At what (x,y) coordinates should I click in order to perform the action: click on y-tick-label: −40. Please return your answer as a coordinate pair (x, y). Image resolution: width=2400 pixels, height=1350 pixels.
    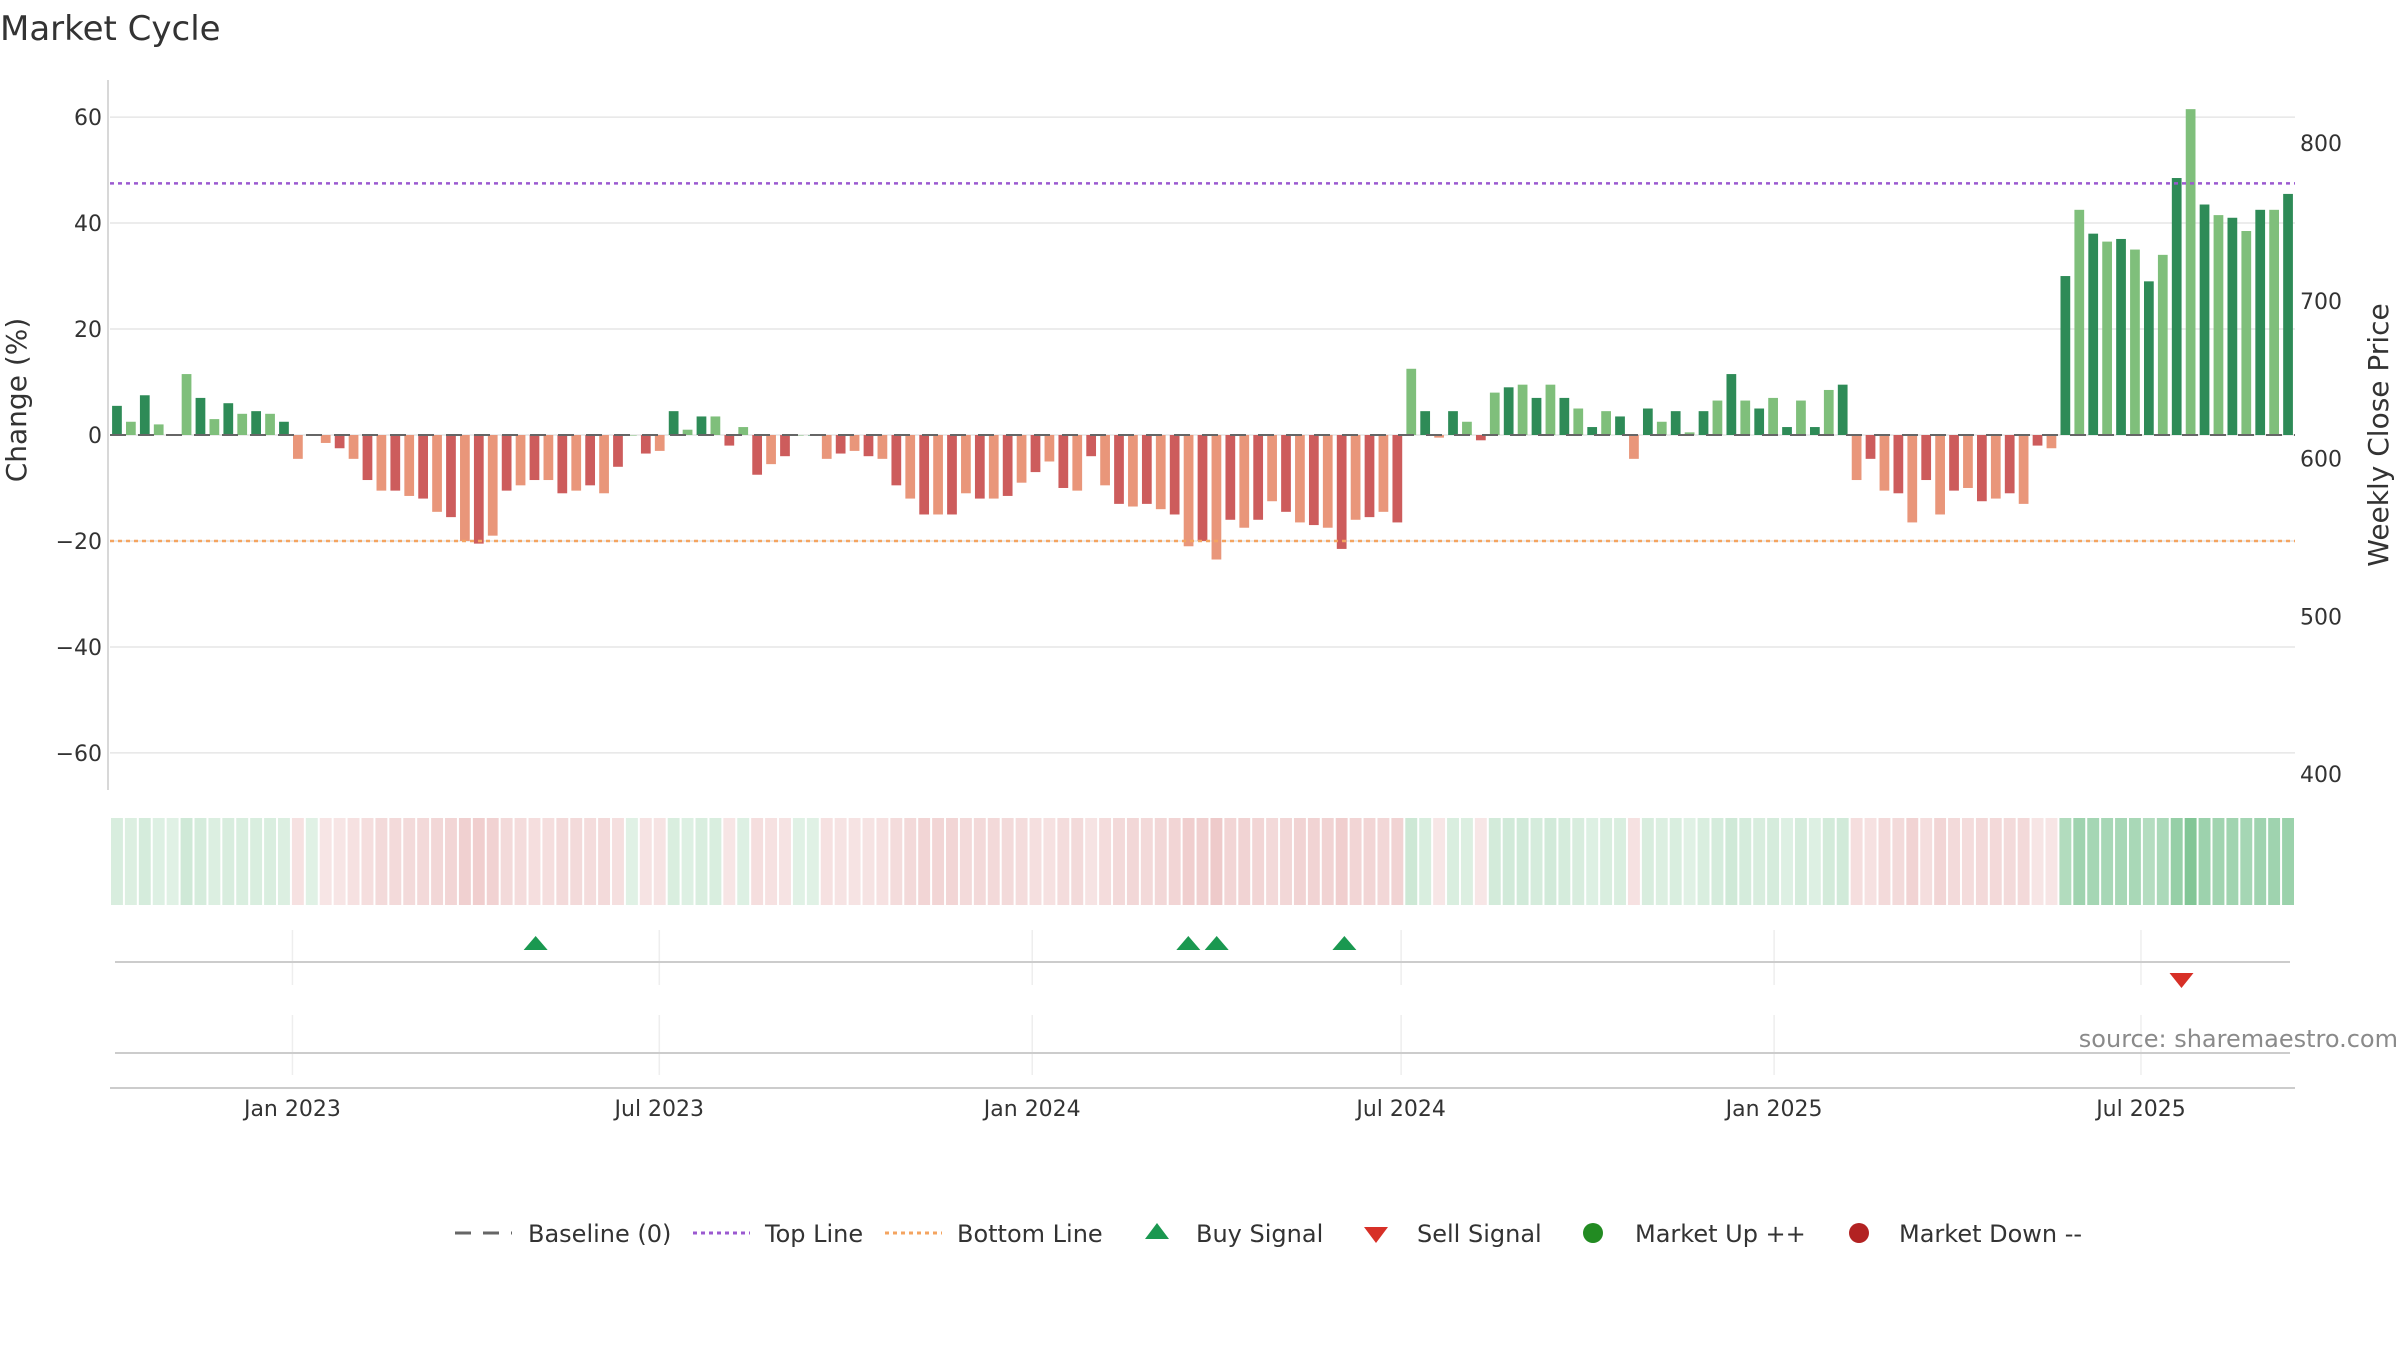
    Looking at the image, I should click on (79, 648).